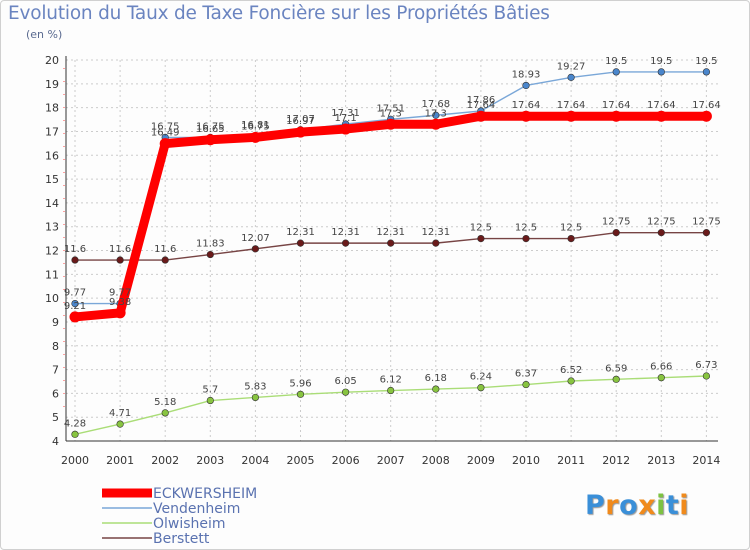  Describe the element at coordinates (706, 460) in the screenshot. I see `x-tick-label: 2014` at that location.